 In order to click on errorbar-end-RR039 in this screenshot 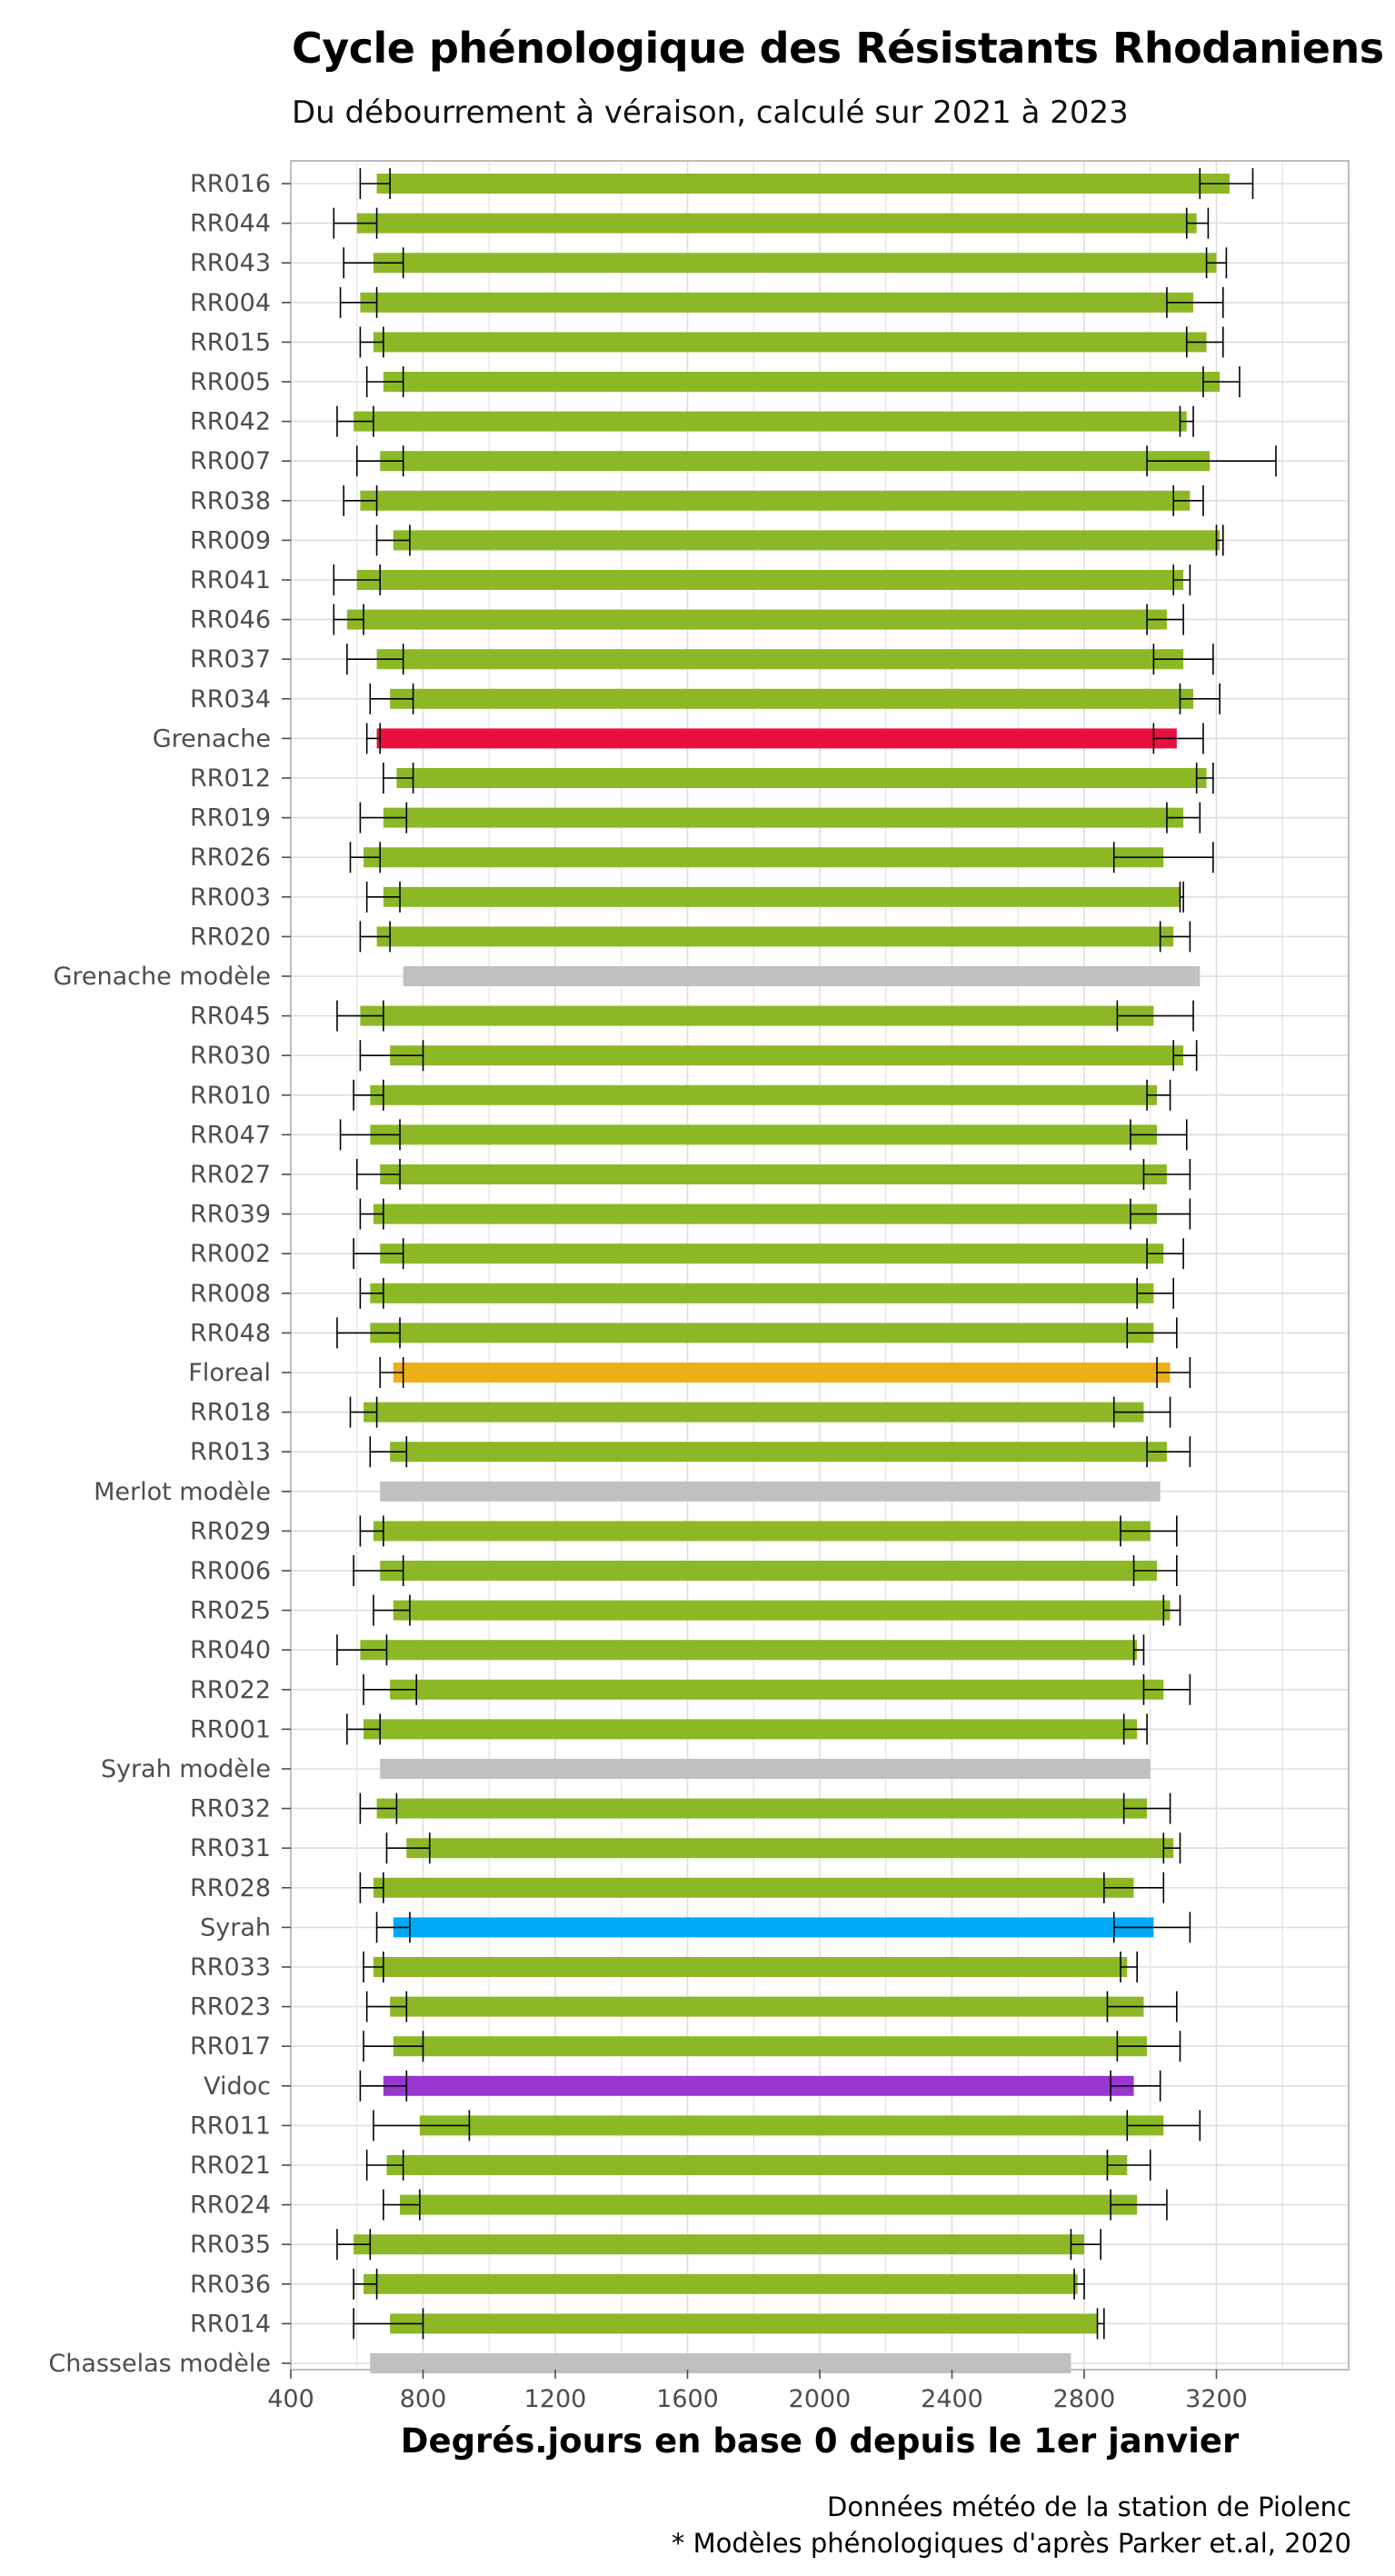, I will do `click(1160, 1214)`.